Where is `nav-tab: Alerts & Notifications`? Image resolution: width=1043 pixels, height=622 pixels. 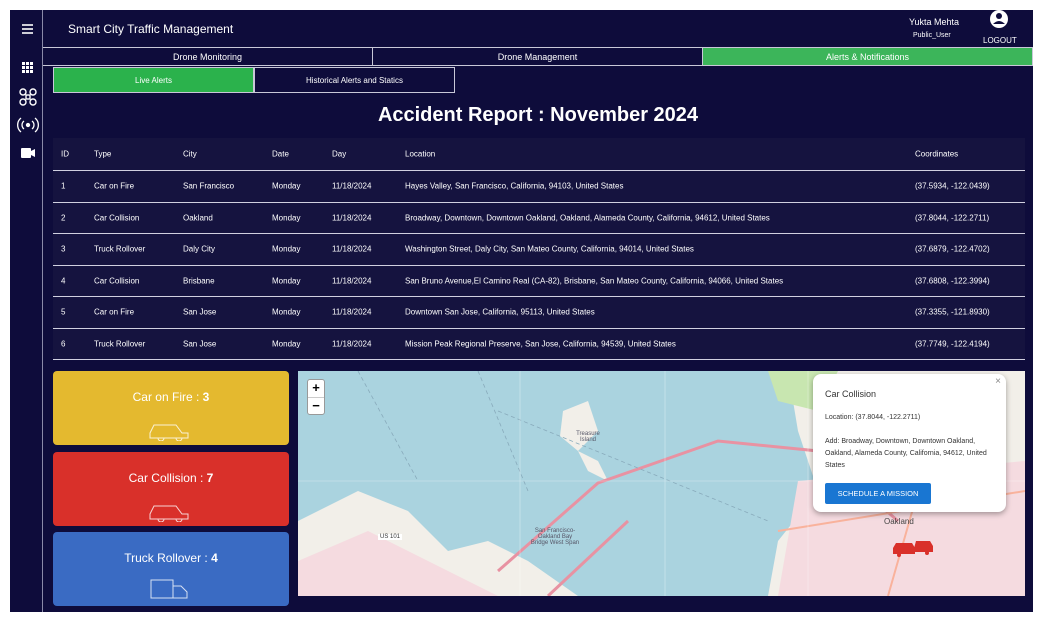 nav-tab: Alerts & Notifications is located at coordinates (868, 57).